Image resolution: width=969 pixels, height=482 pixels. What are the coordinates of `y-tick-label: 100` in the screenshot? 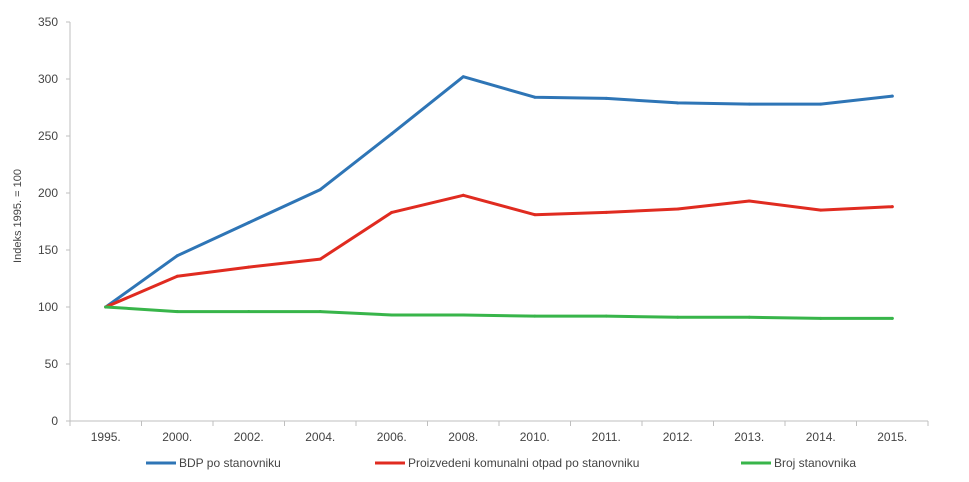 It's located at (48, 307).